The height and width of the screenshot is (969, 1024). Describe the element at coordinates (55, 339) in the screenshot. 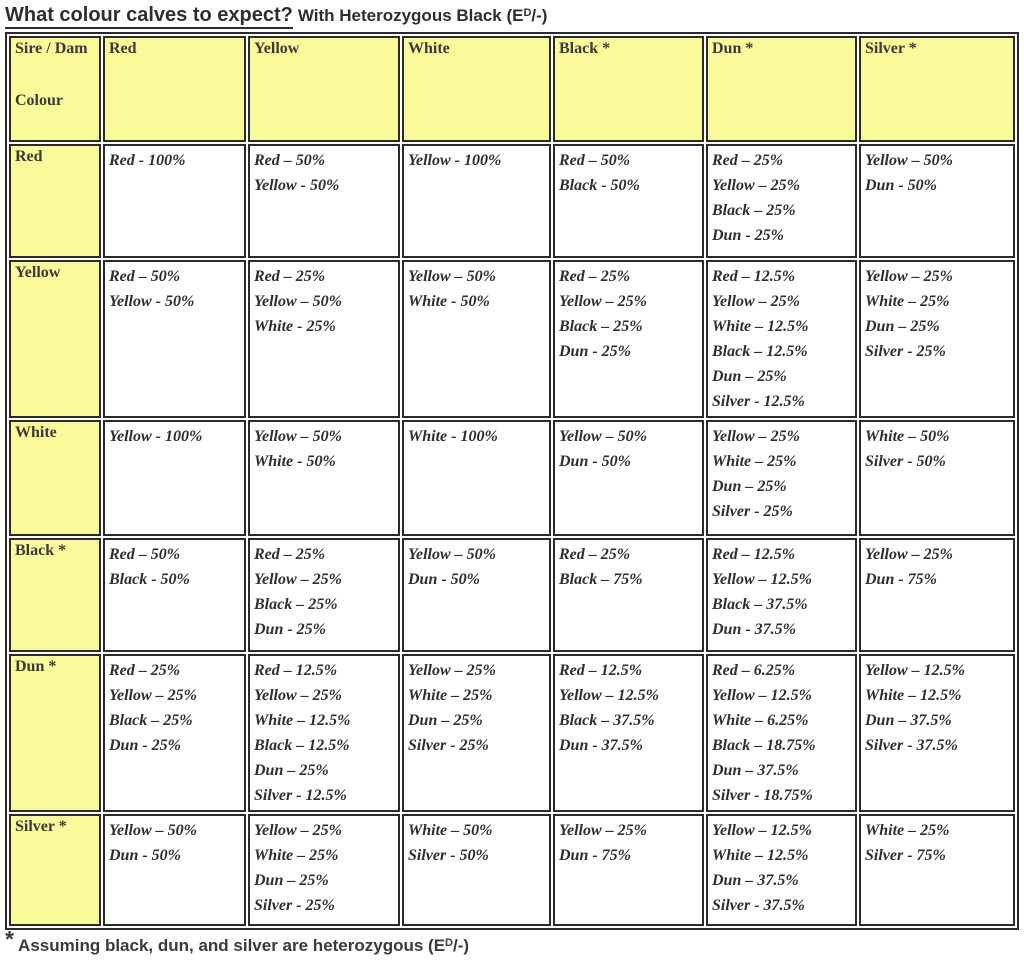

I see `row-label-yellow: Yellow` at that location.